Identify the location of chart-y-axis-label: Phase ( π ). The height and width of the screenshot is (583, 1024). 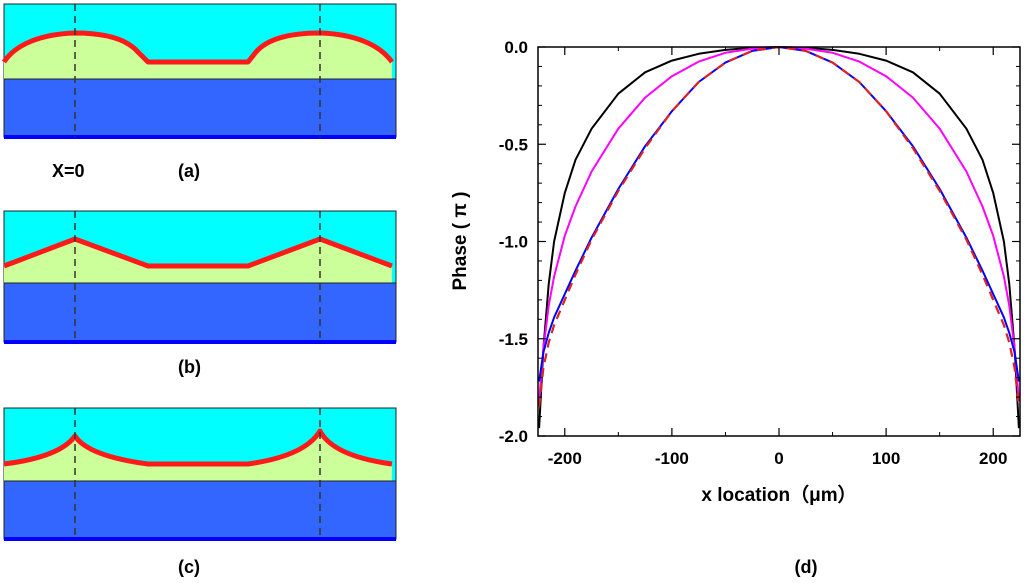
(460, 240).